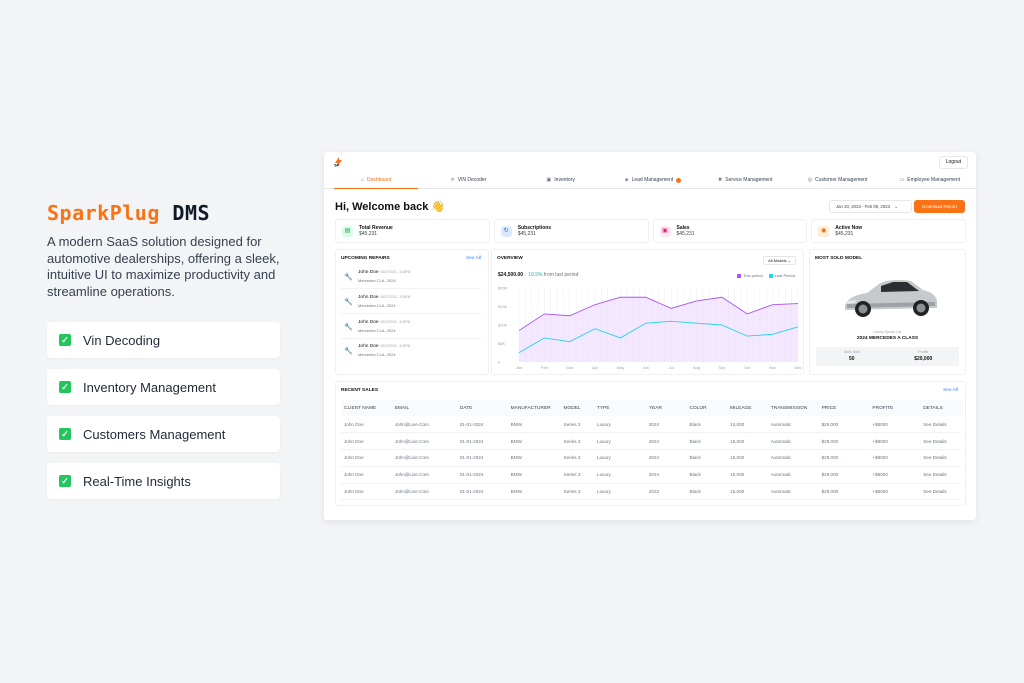 The height and width of the screenshot is (683, 1024). Describe the element at coordinates (360, 390) in the screenshot. I see `panel-title: RECENT SALES` at that location.